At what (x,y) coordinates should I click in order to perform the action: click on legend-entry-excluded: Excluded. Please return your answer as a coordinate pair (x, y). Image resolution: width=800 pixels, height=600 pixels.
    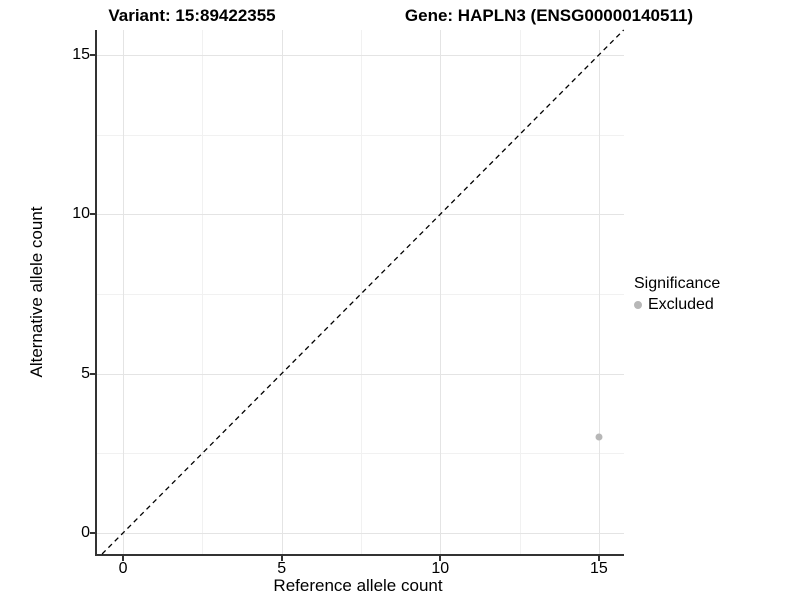
    Looking at the image, I should click on (677, 305).